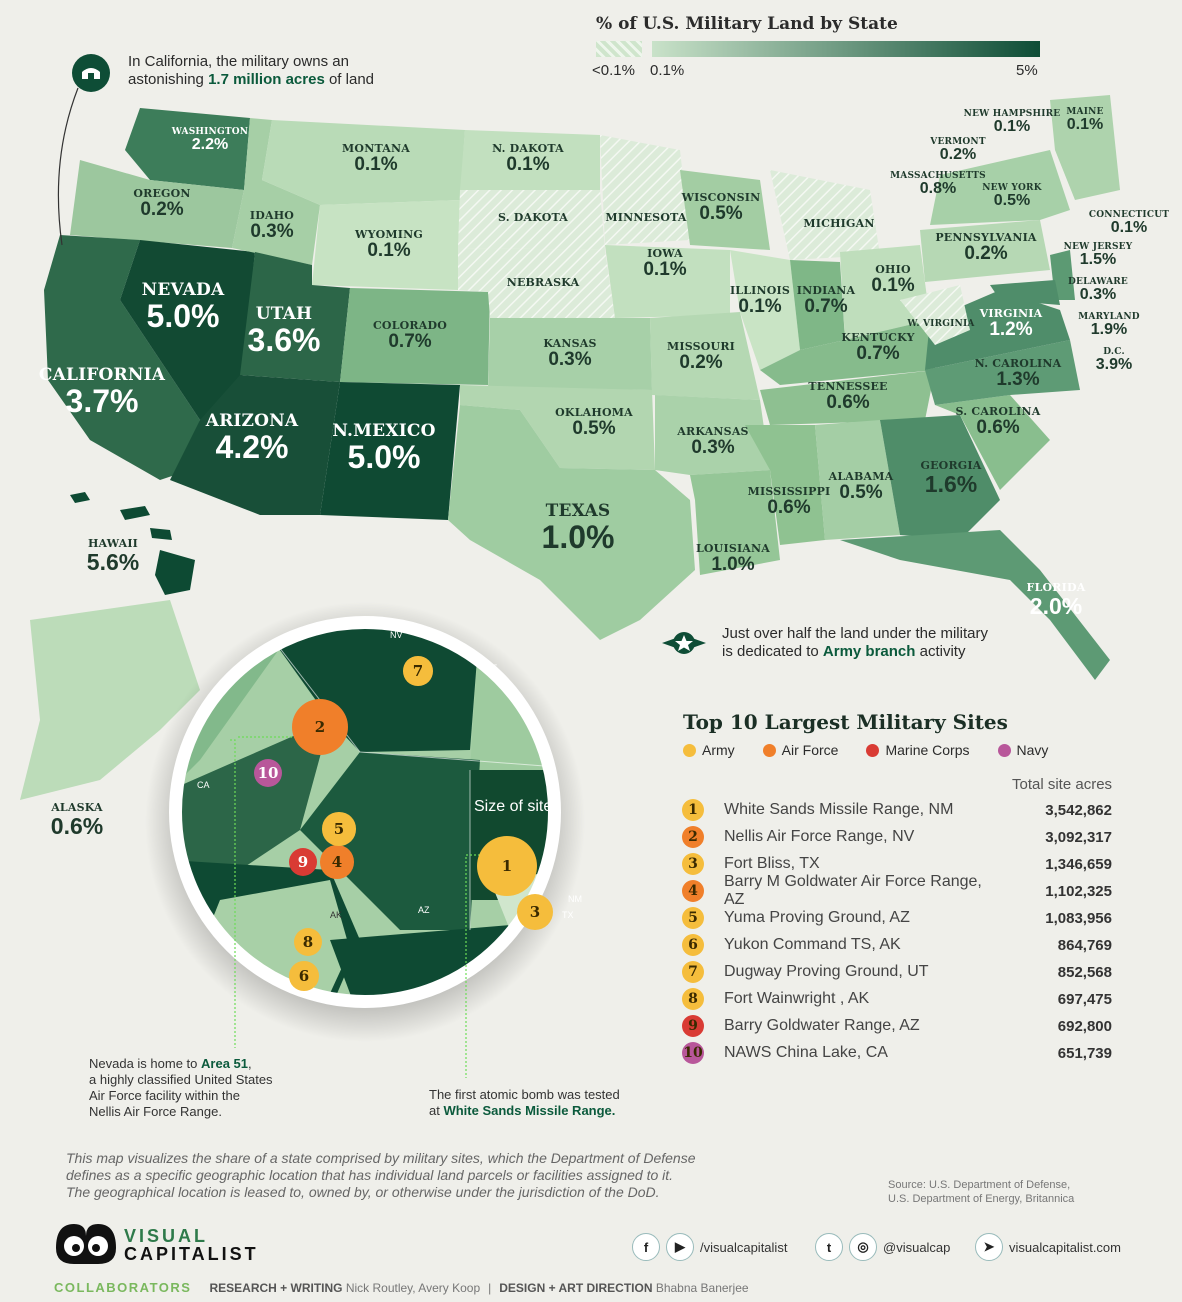  Describe the element at coordinates (1012, 188) in the screenshot. I see `state-name: NEW YORK` at that location.